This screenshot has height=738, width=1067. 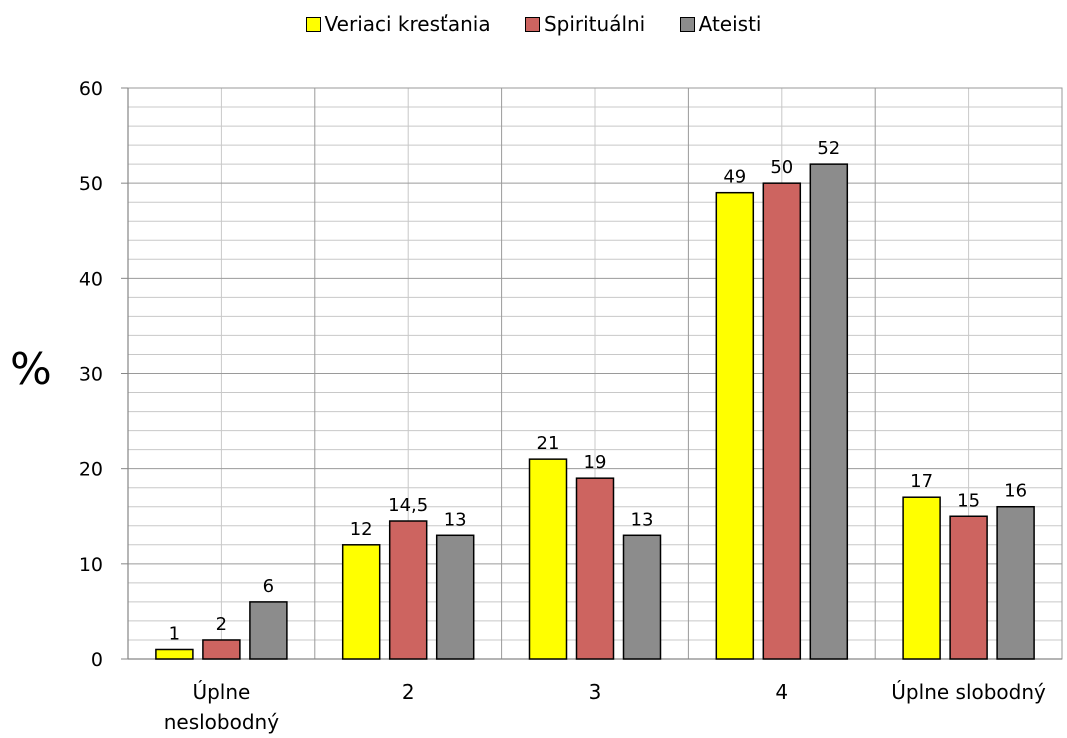 I want to click on legend-label: Spirituálni, so click(x=594, y=24).